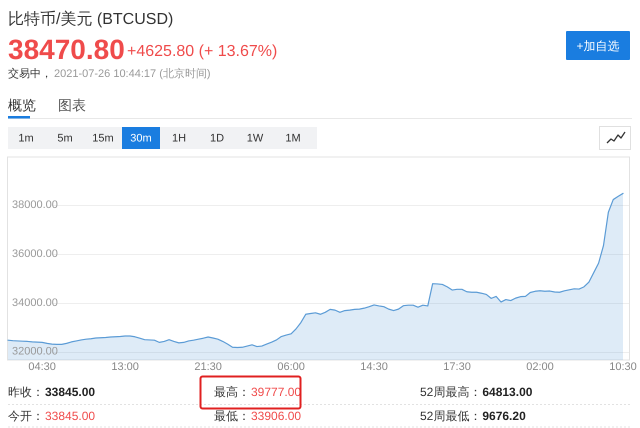 The image size is (640, 428). I want to click on x-tick-label: 06:00, so click(291, 367).